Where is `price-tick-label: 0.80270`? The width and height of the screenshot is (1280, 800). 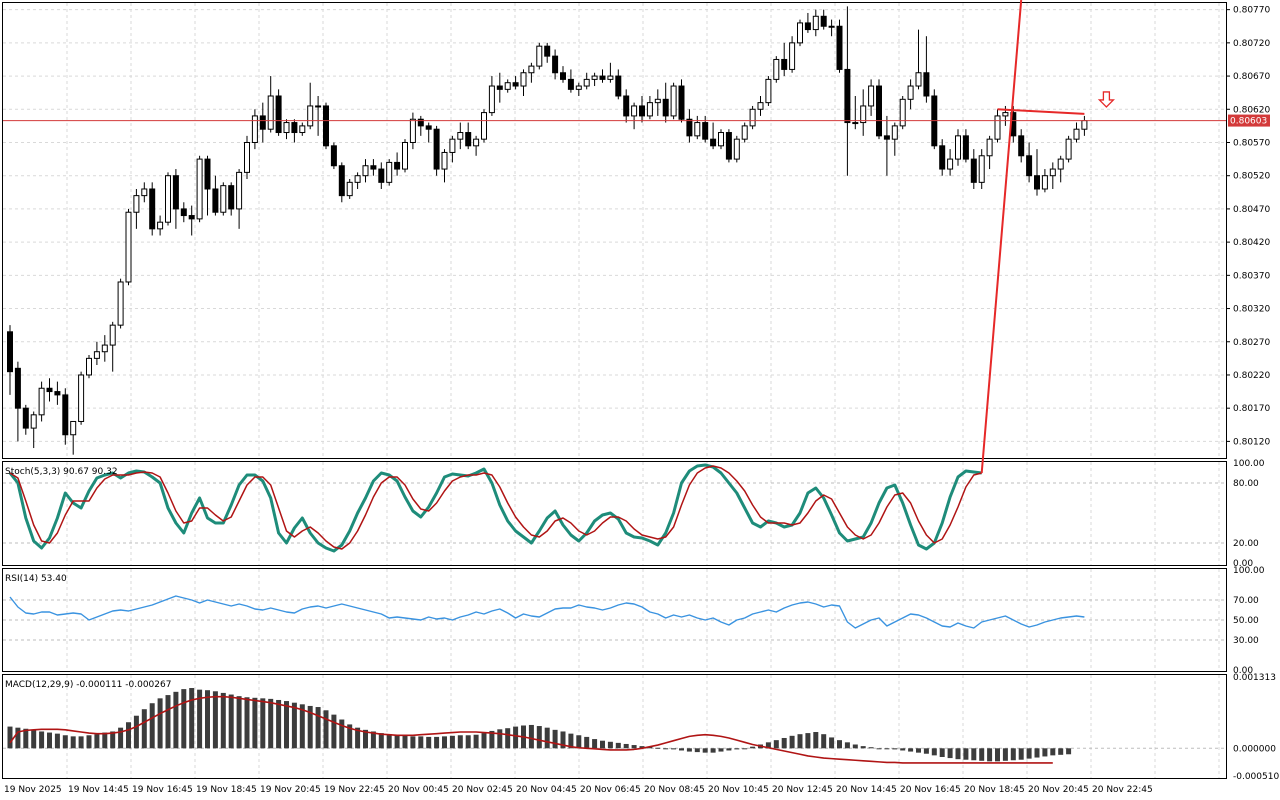 price-tick-label: 0.80270 is located at coordinates (1251, 343).